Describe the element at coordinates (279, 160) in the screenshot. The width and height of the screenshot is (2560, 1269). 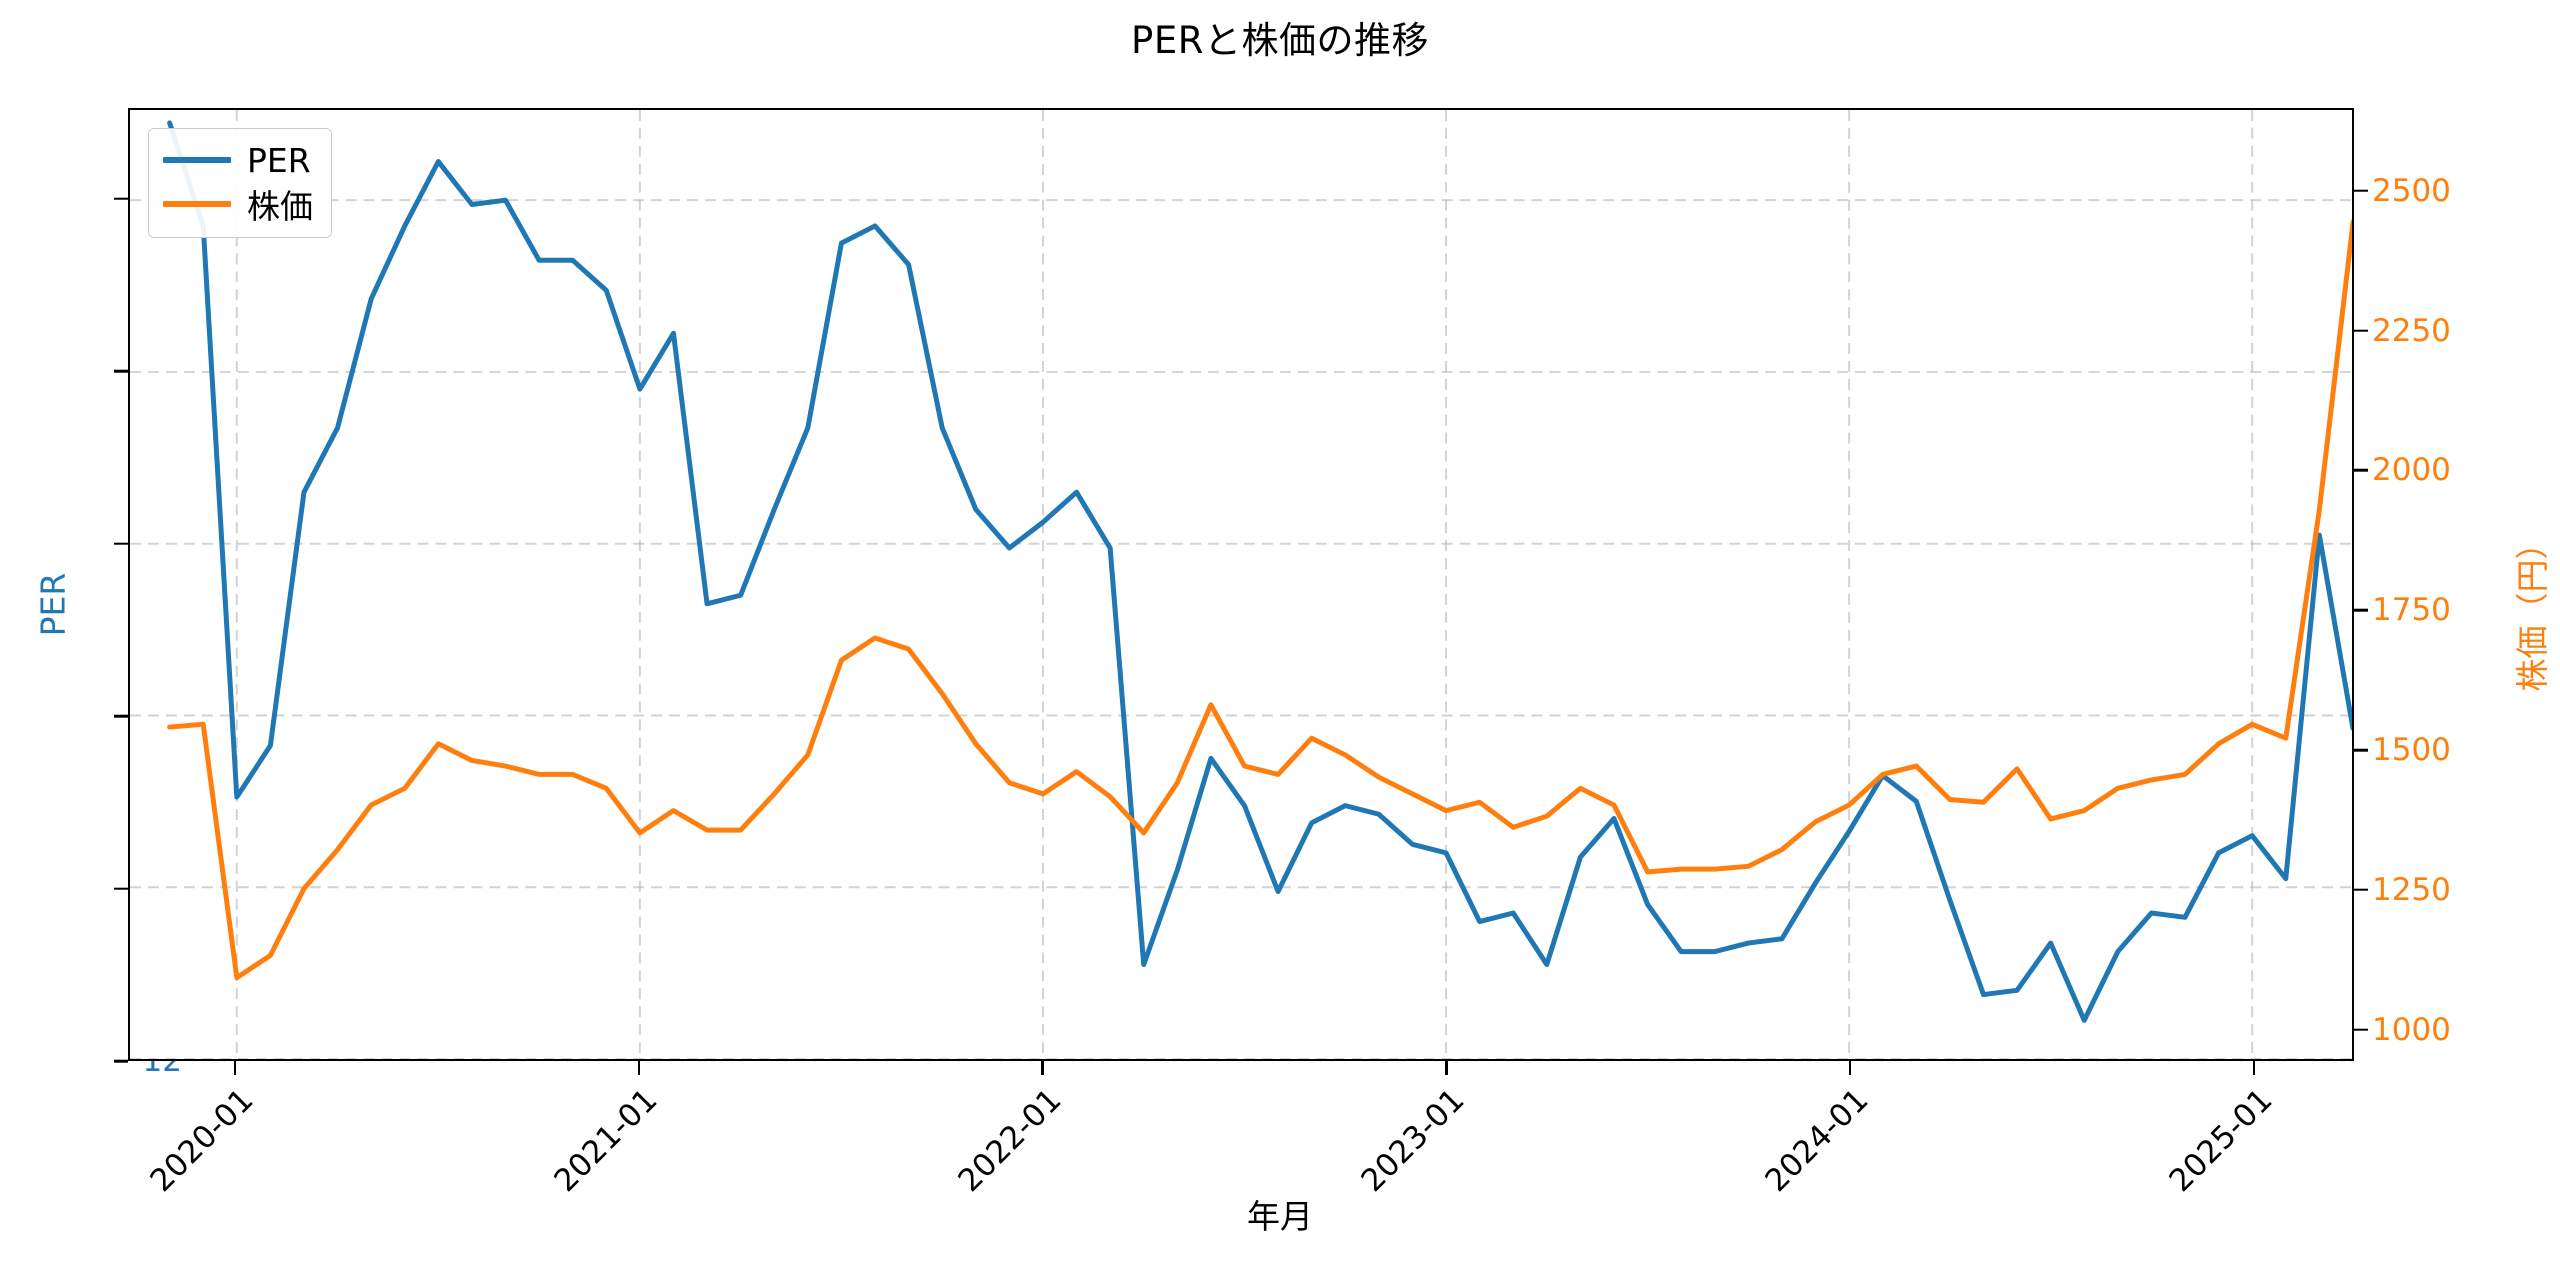
I see `legend-item-label: PER` at that location.